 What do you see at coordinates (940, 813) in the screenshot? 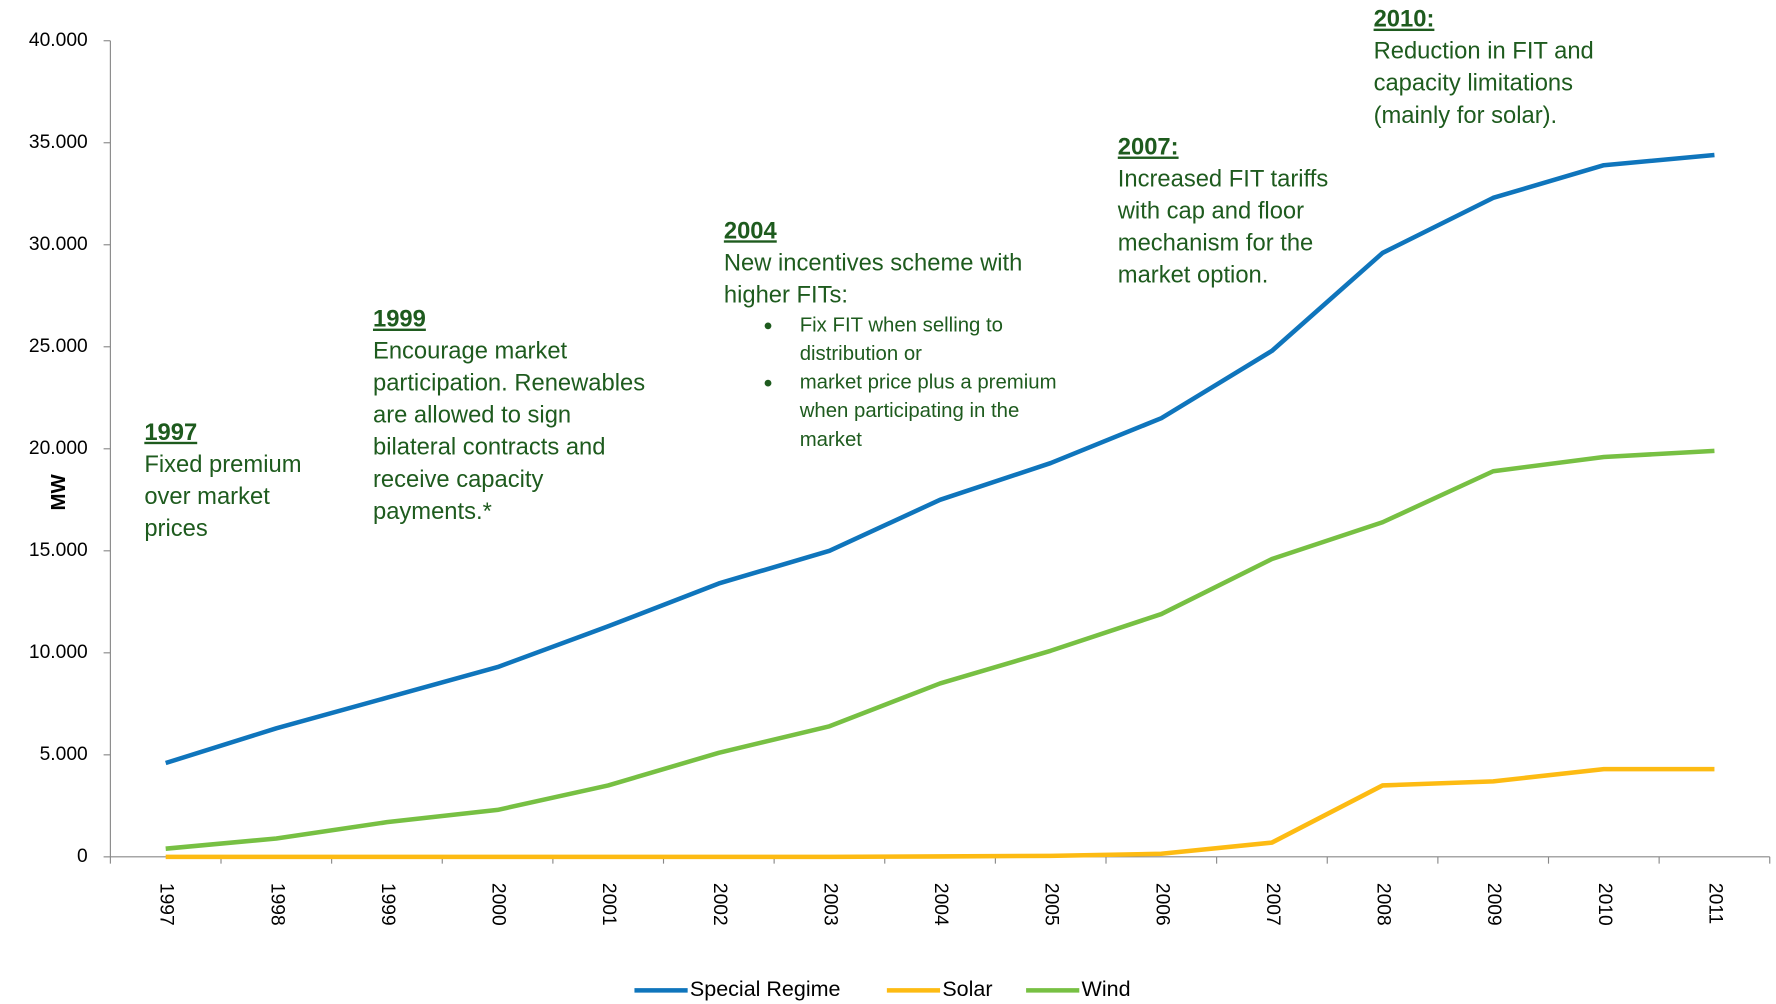
I see `series-line` at bounding box center [940, 813].